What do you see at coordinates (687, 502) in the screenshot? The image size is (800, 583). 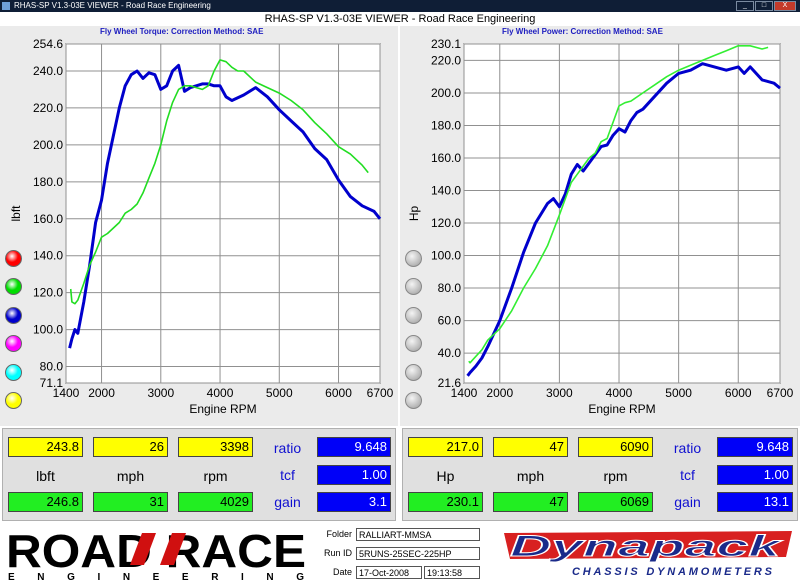 I see `power-gain-label: gain` at bounding box center [687, 502].